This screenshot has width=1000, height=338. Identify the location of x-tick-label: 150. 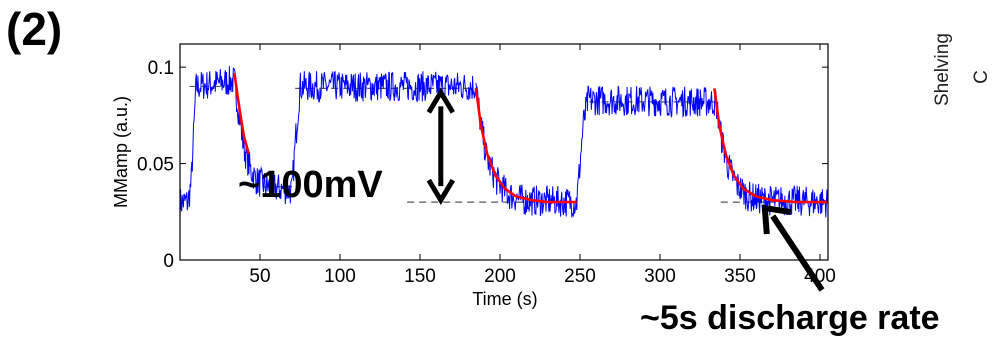
(420, 276).